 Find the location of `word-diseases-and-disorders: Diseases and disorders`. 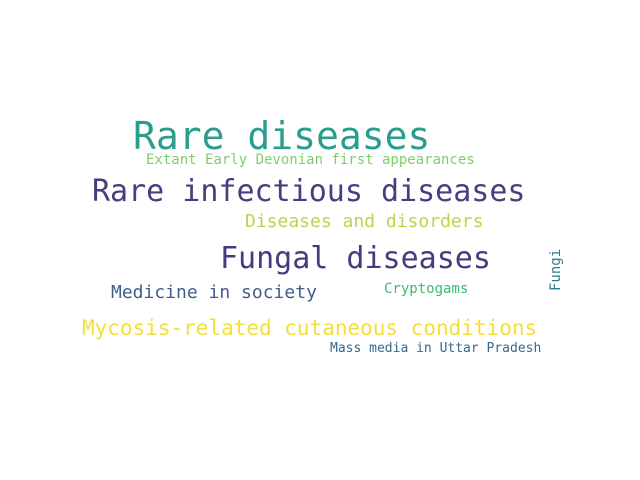

word-diseases-and-disorders: Diseases and disorders is located at coordinates (364, 221).